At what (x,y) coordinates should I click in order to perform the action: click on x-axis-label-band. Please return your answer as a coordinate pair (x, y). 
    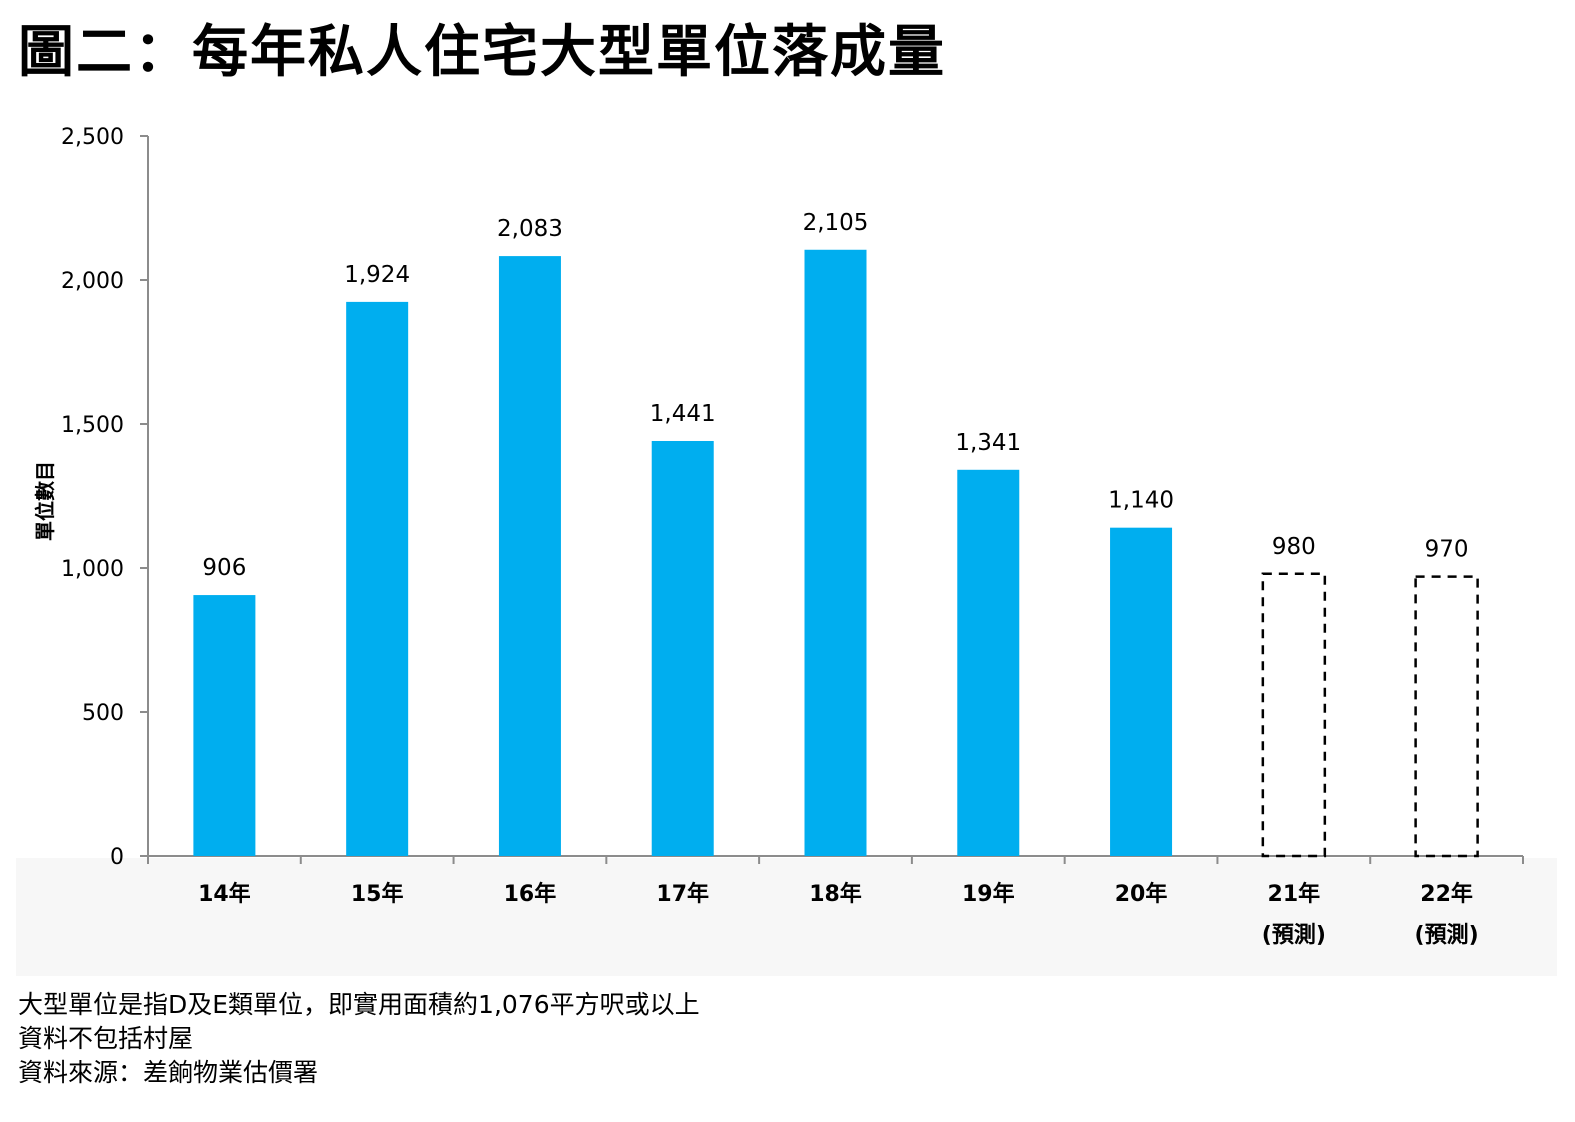
    Looking at the image, I should click on (786, 917).